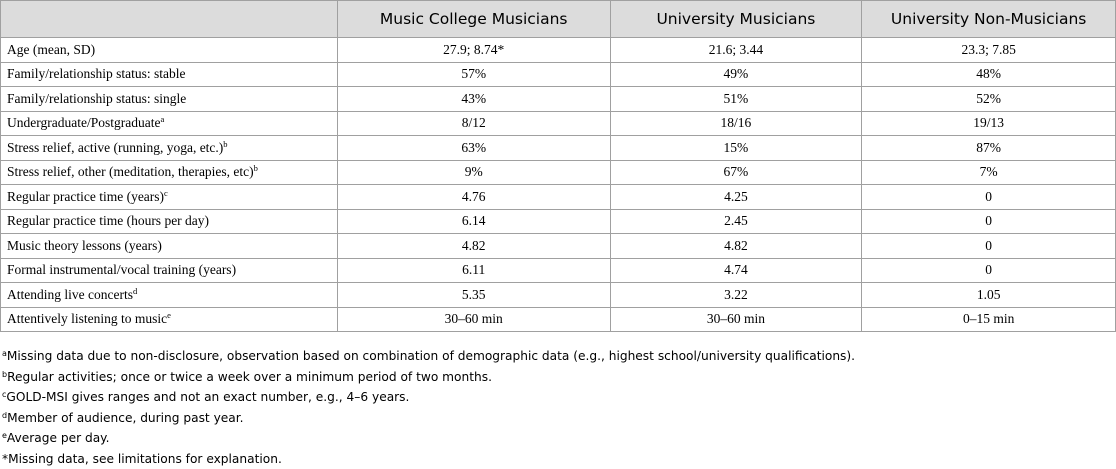  Describe the element at coordinates (989, 123) in the screenshot. I see `value-cell: 19/13` at that location.